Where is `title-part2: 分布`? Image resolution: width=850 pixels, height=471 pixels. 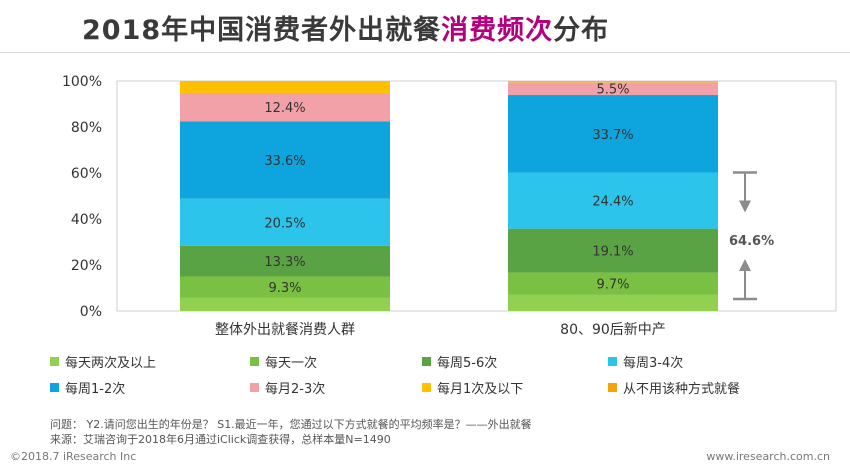
title-part2: 分布 is located at coordinates (581, 30).